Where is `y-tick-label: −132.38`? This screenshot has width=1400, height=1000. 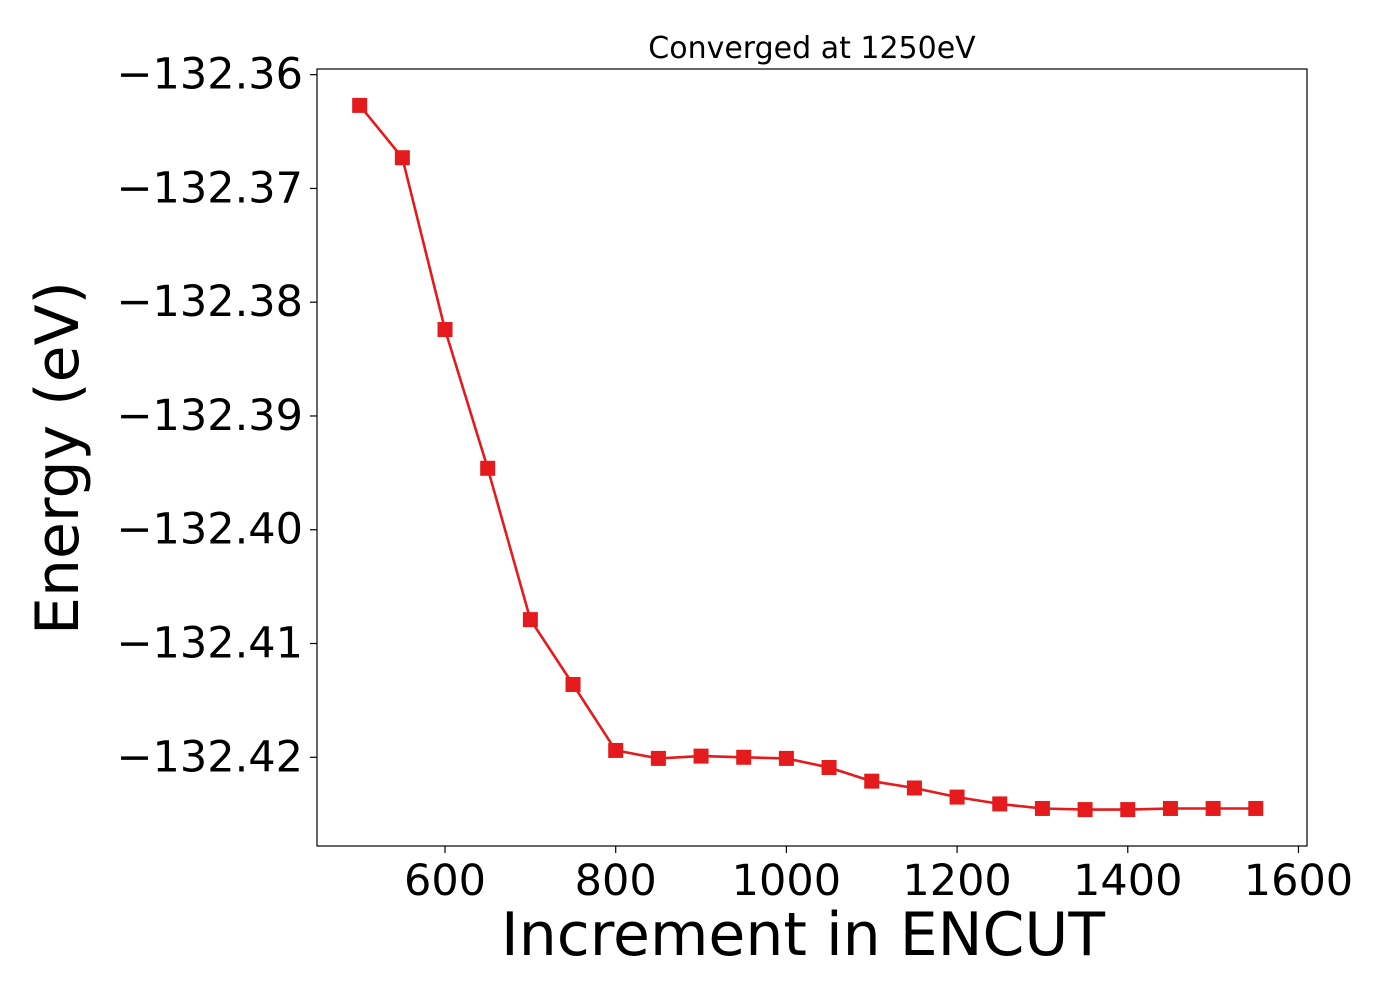
y-tick-label: −132.38 is located at coordinates (210, 302).